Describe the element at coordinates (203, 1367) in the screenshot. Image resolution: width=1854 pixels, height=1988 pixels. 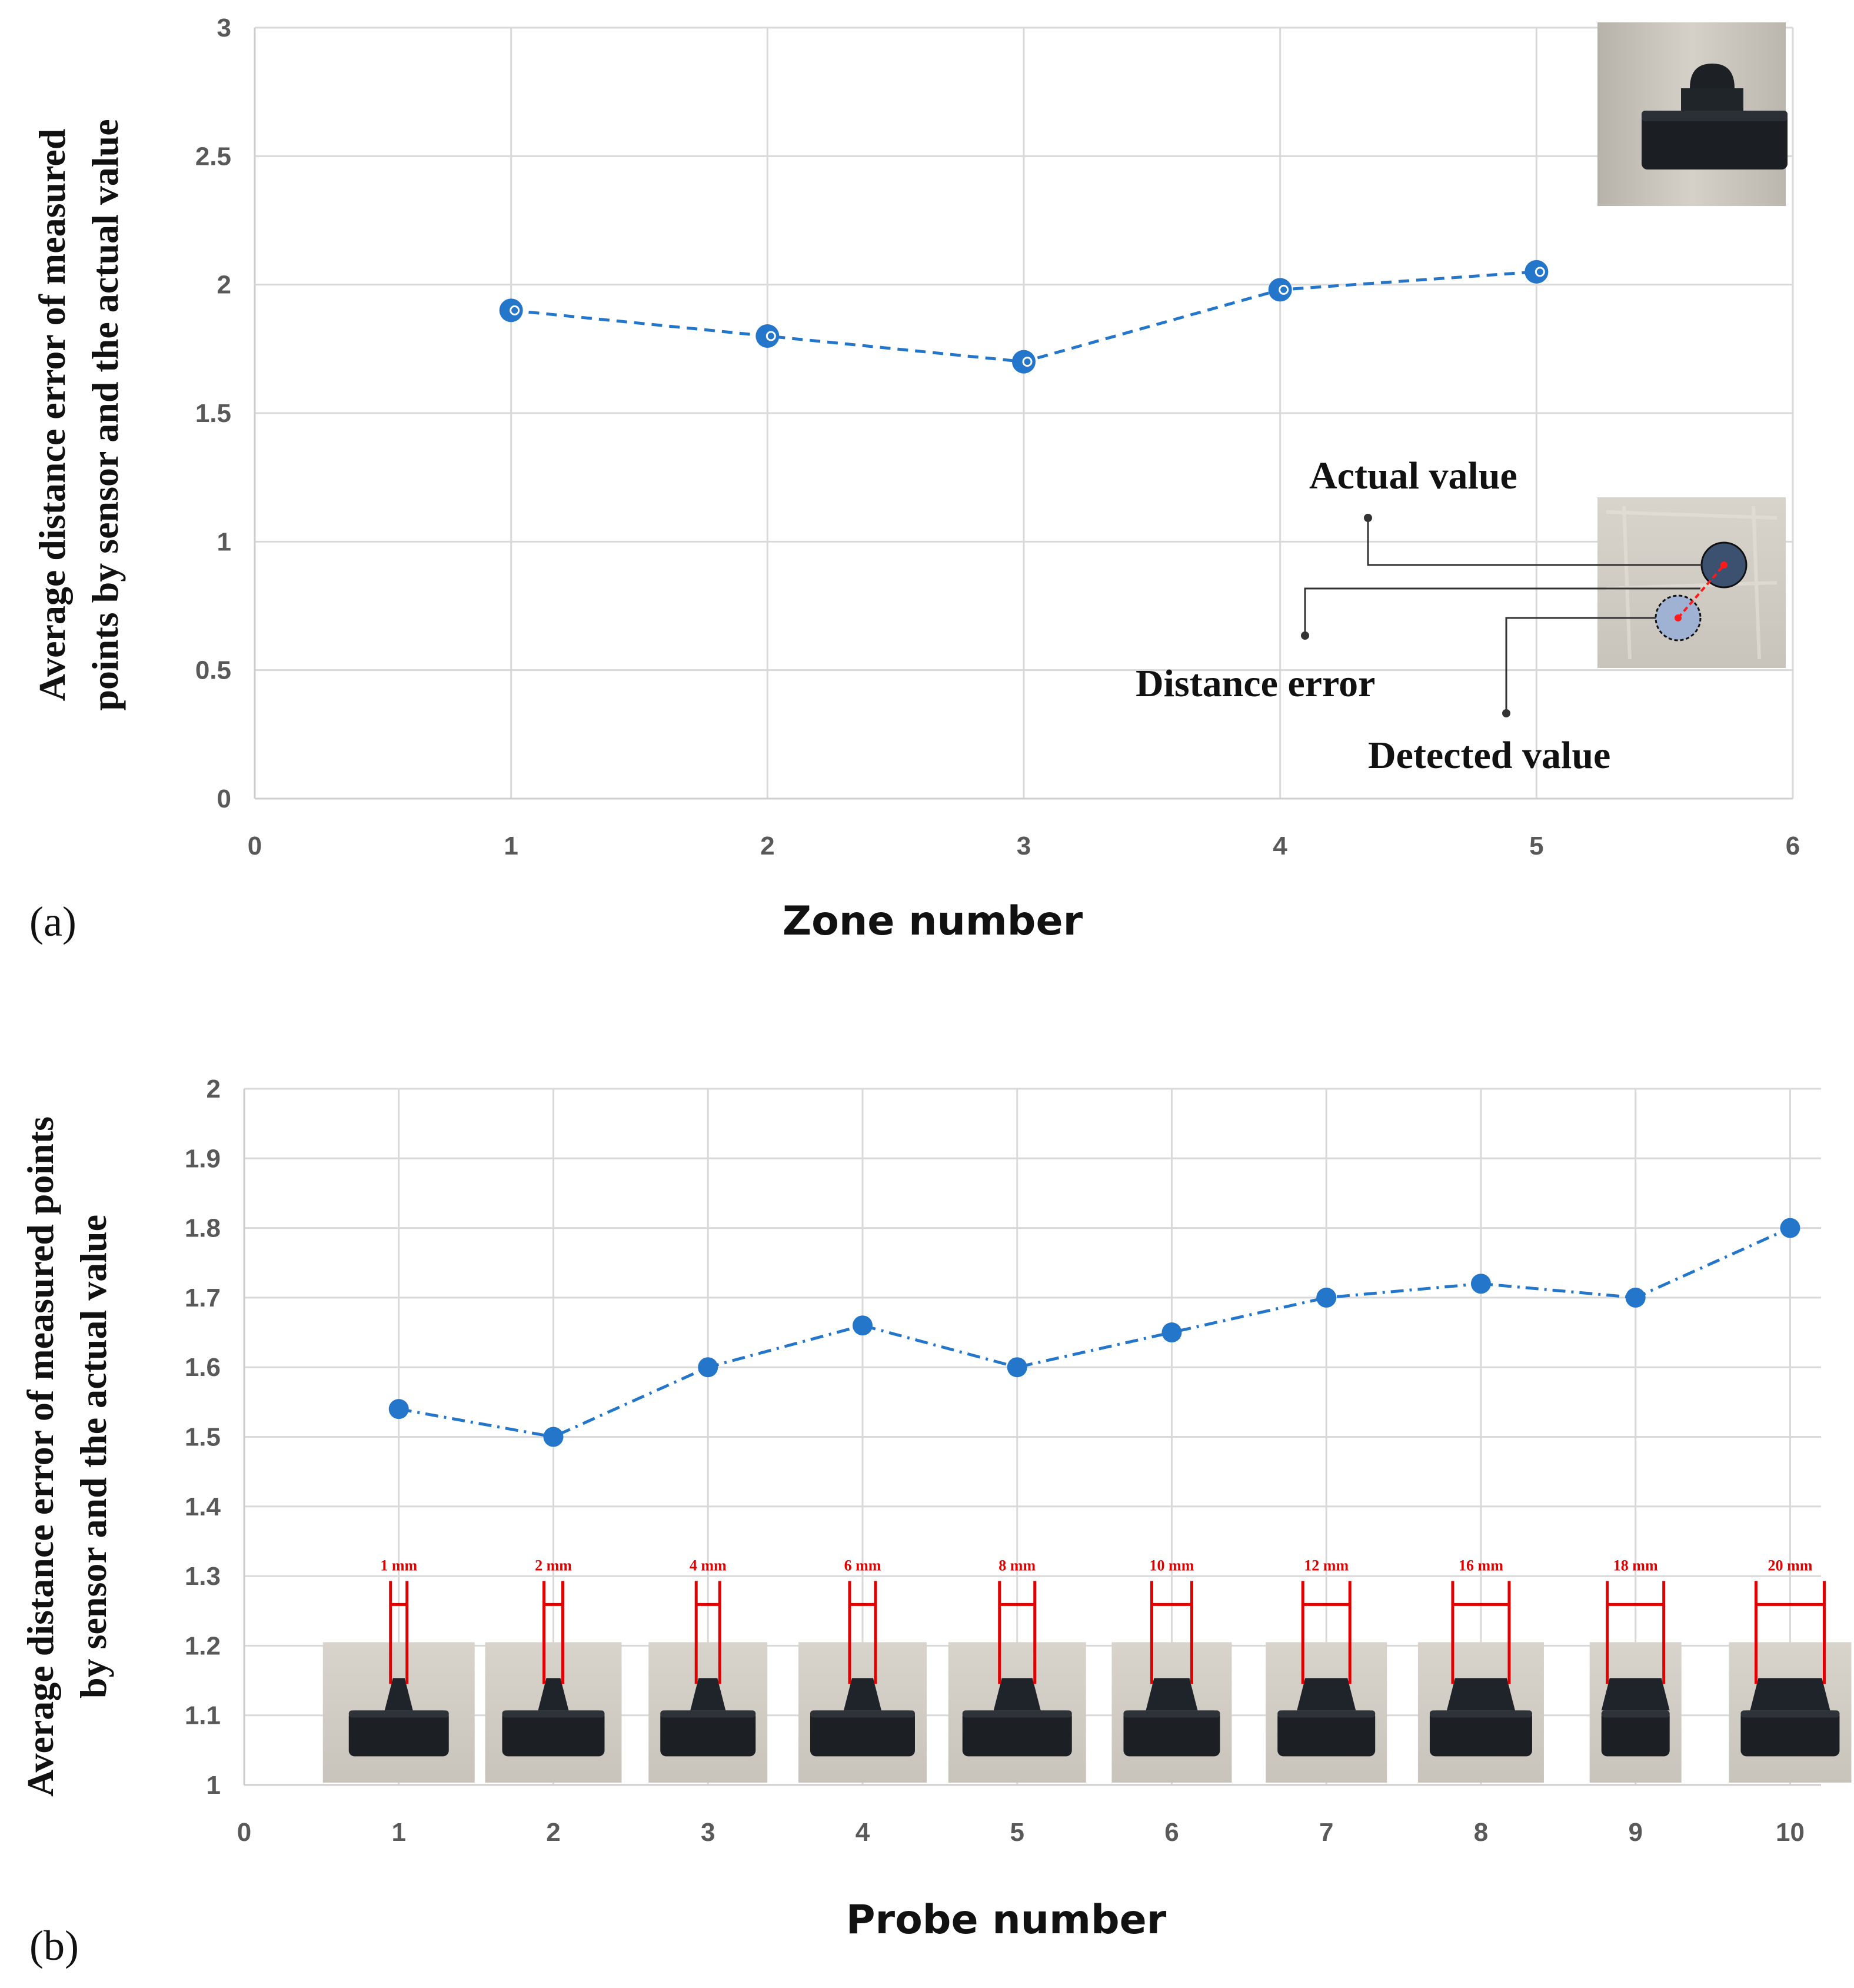
I see `b-y-tick-label: 1.6` at that location.